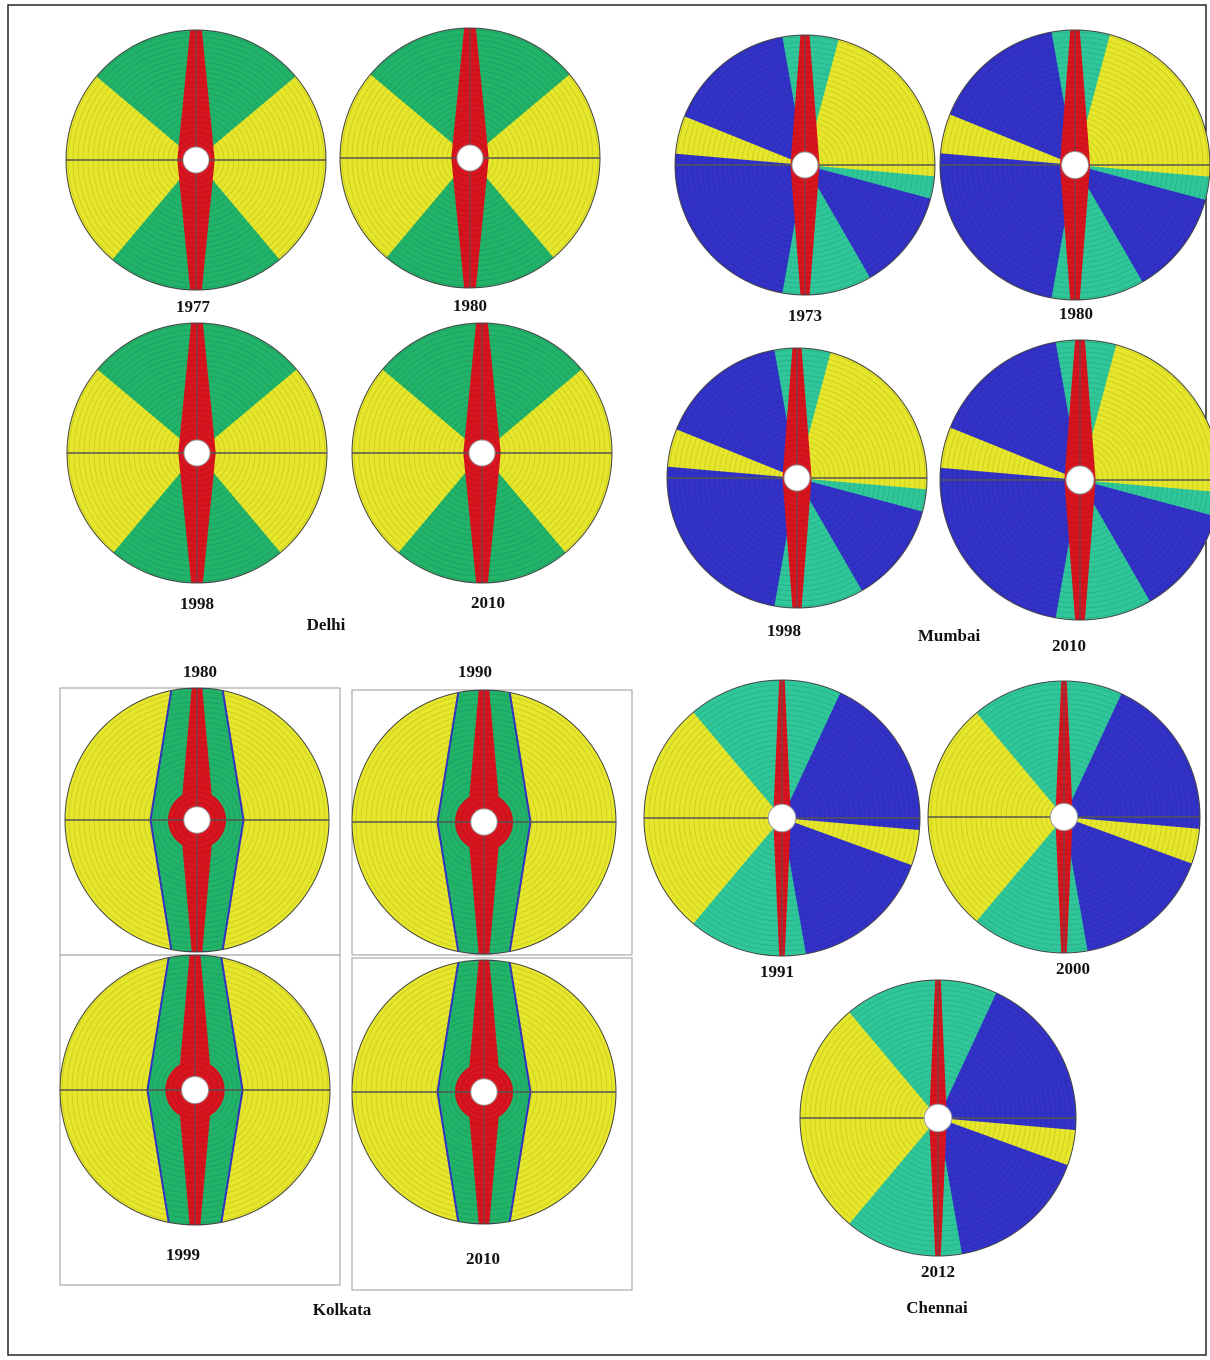 Image resolution: width=1210 pixels, height=1360 pixels. Describe the element at coordinates (1073, 968) in the screenshot. I see `year-label: 2000` at that location.